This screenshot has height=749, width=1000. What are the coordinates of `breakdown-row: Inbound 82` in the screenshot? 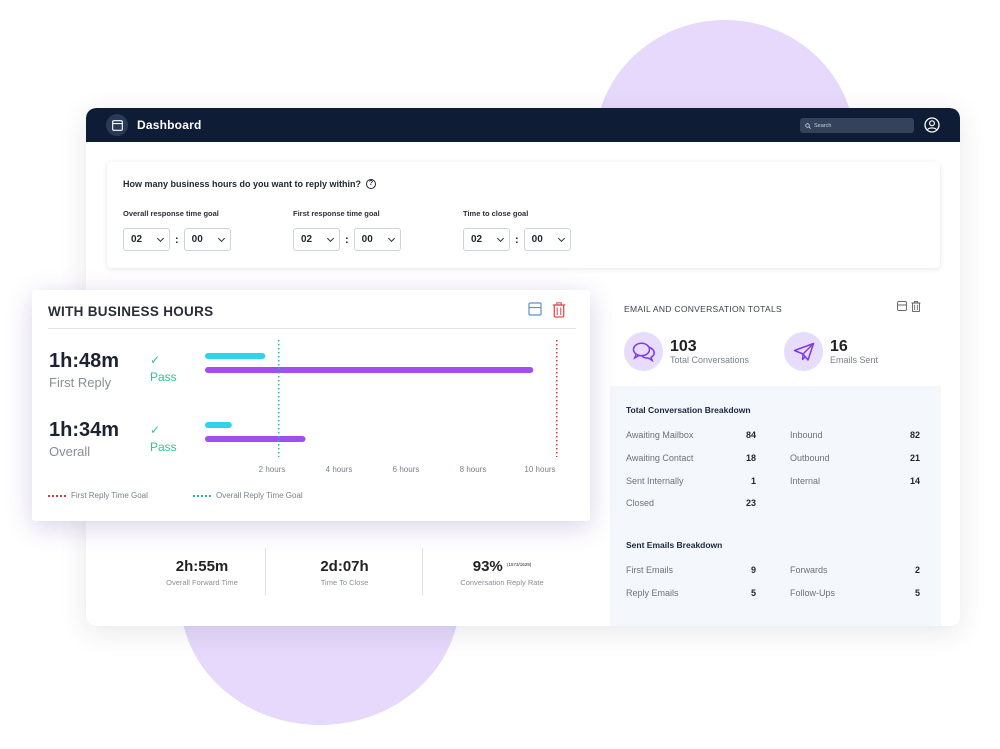 It's located at (855, 435).